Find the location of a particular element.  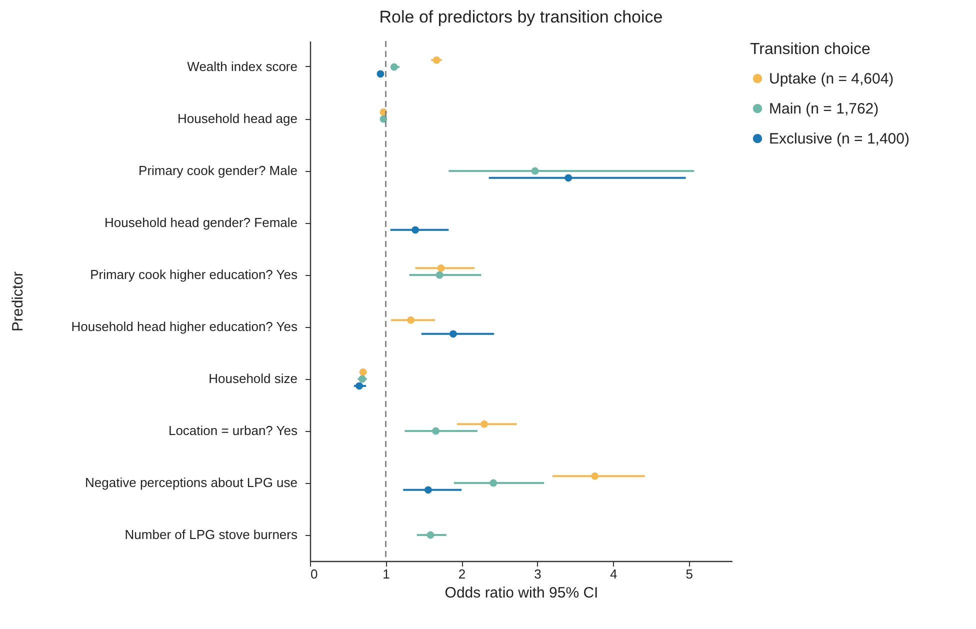

legend-label: Main (n = 1,762) is located at coordinates (824, 109).